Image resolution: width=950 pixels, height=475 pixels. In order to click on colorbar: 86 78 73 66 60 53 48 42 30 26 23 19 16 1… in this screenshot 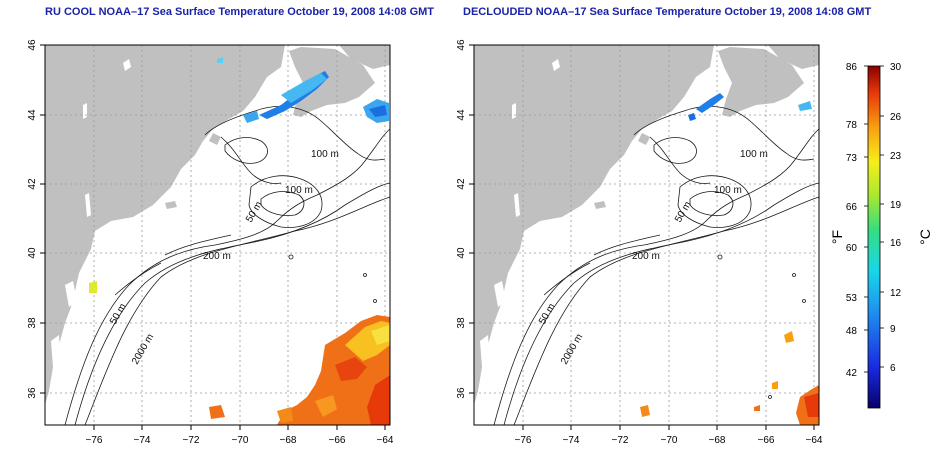, I will do `click(881, 235)`.